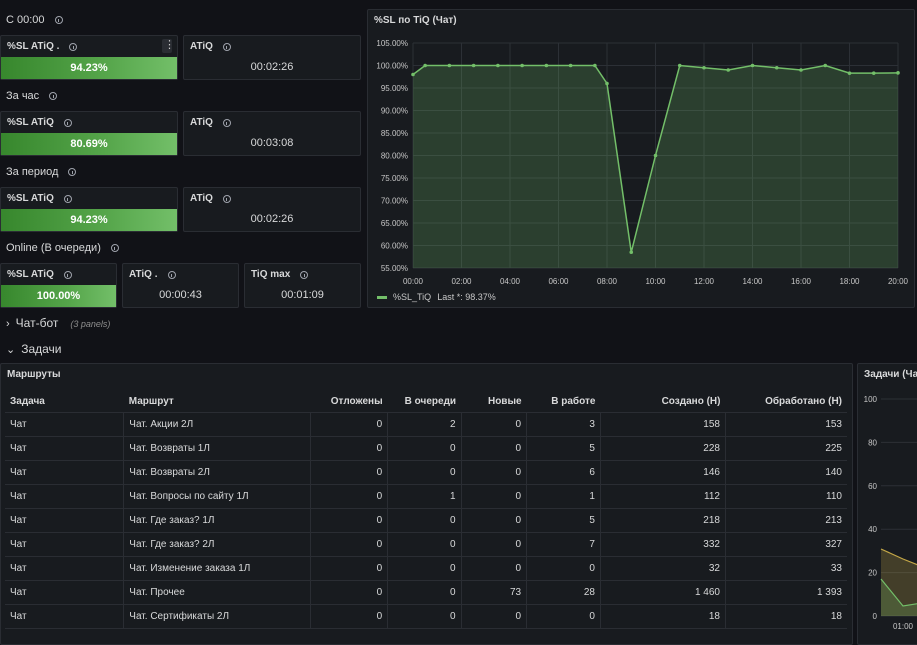  I want to click on table-cell: 2, so click(424, 424).